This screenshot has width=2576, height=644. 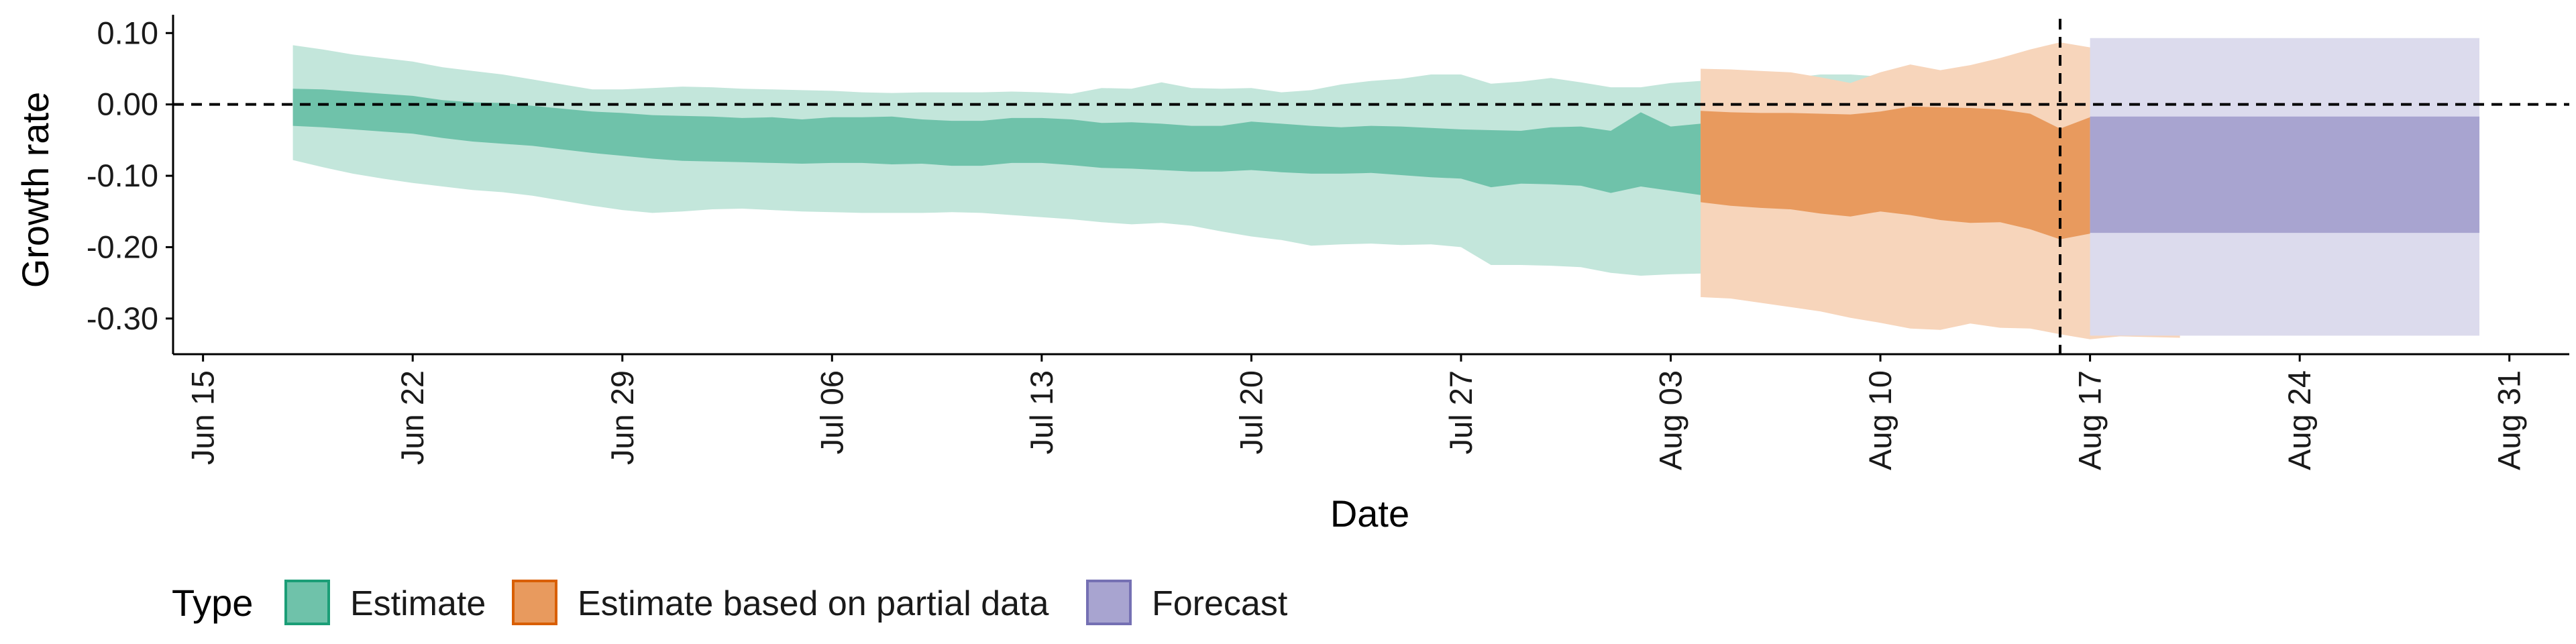 I want to click on x-tick-label: Jun 15, so click(x=203, y=417).